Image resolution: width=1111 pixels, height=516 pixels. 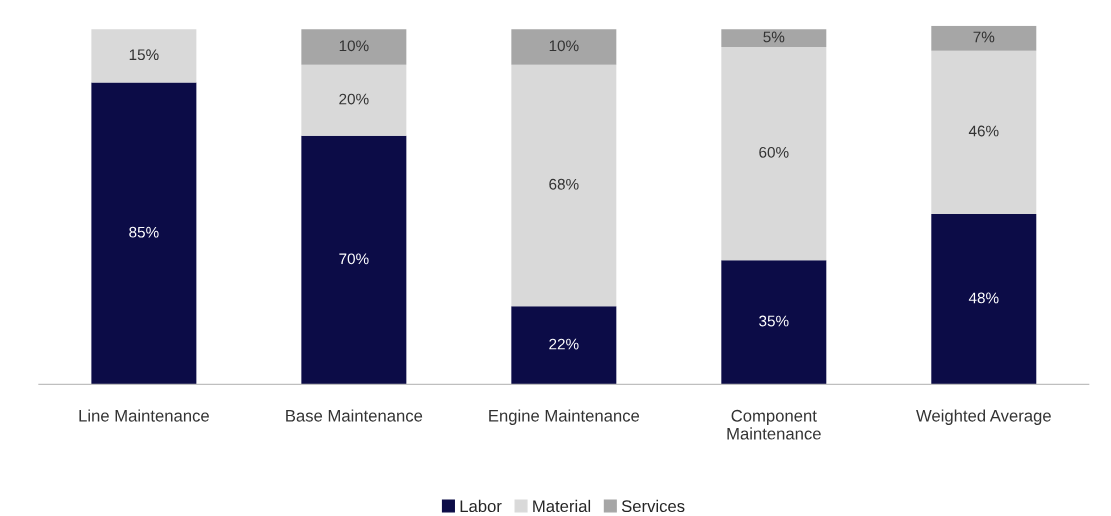 I want to click on data-label: 35%, so click(x=774, y=321).